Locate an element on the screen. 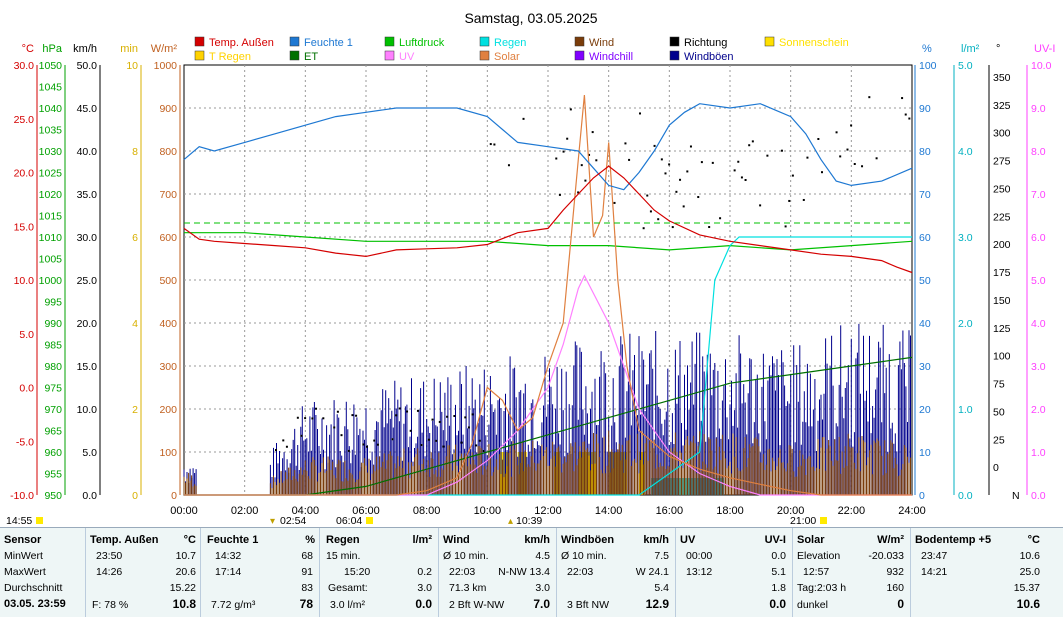 The width and height of the screenshot is (1063, 617). temp-max-time: 14:26 is located at coordinates (109, 572).